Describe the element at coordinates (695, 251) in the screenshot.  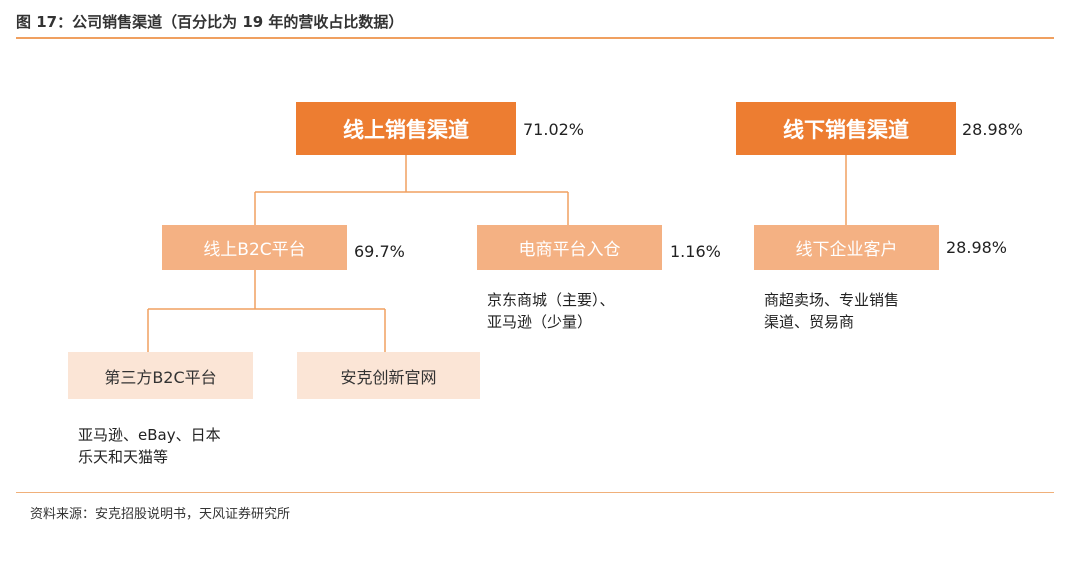
I see `pct-ecommerce-warehouse: 1.16%` at that location.